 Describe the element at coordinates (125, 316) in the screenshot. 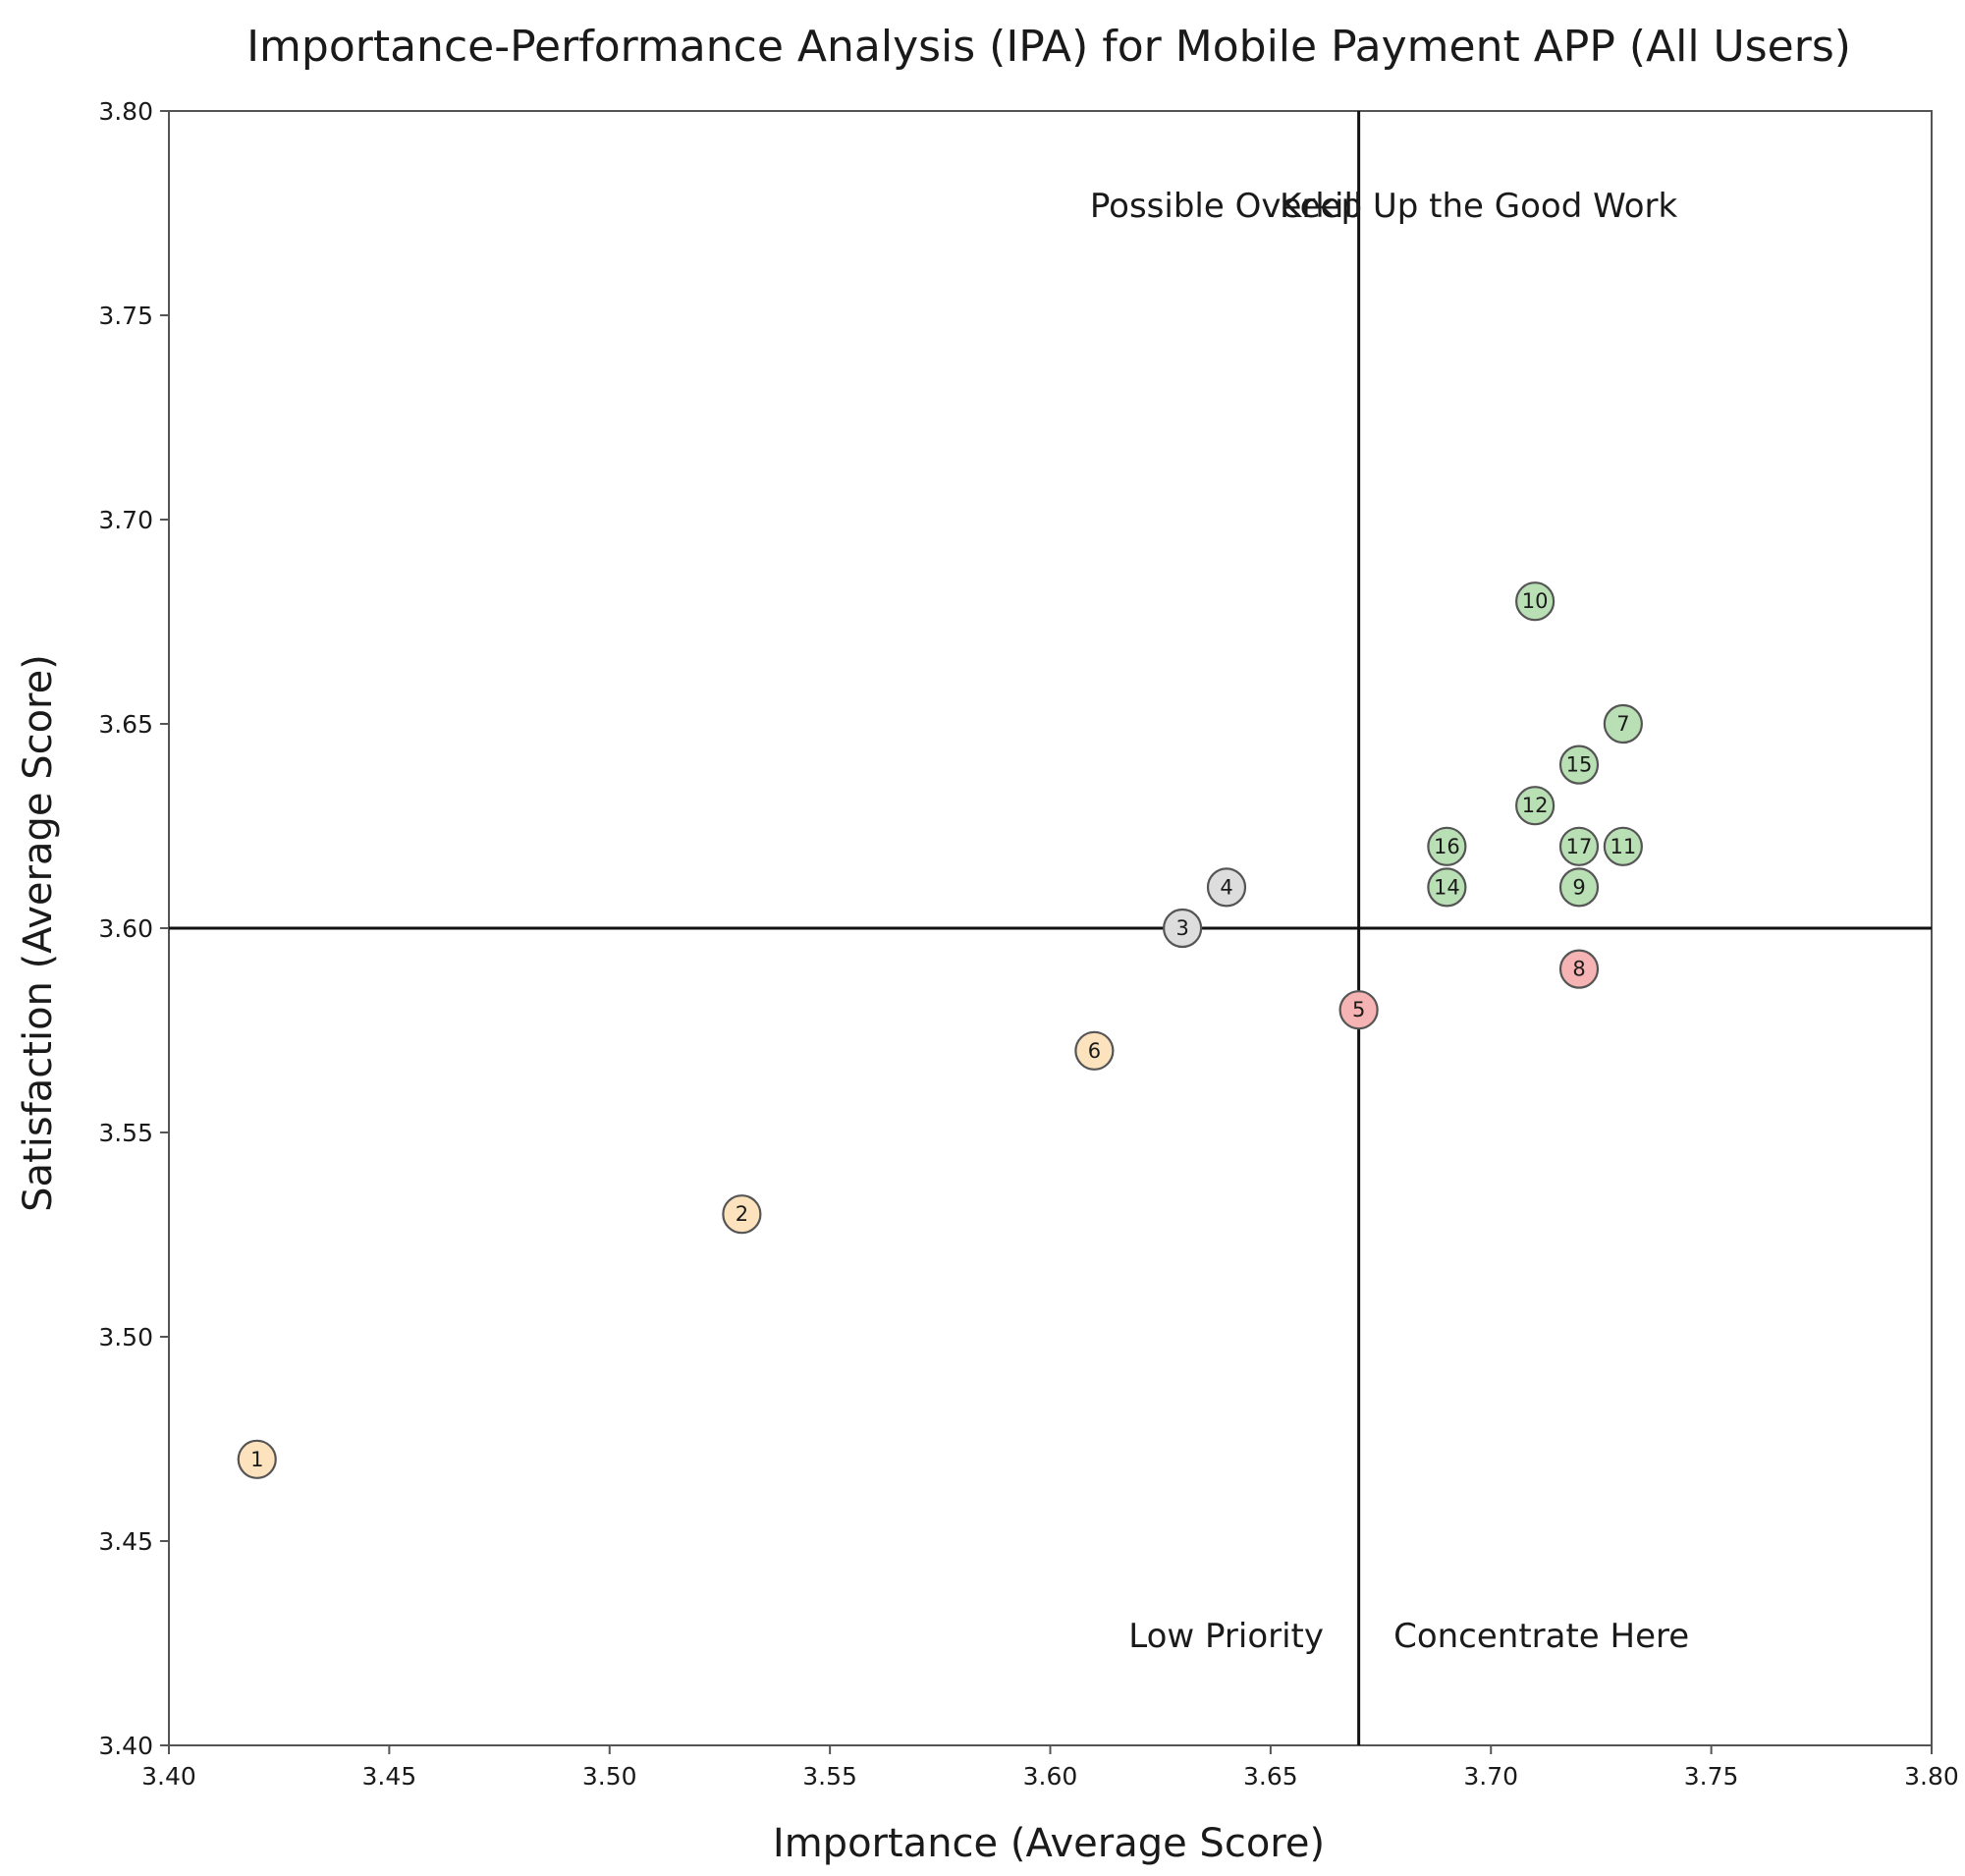

I see `y-tick-label: 3.75` at that location.